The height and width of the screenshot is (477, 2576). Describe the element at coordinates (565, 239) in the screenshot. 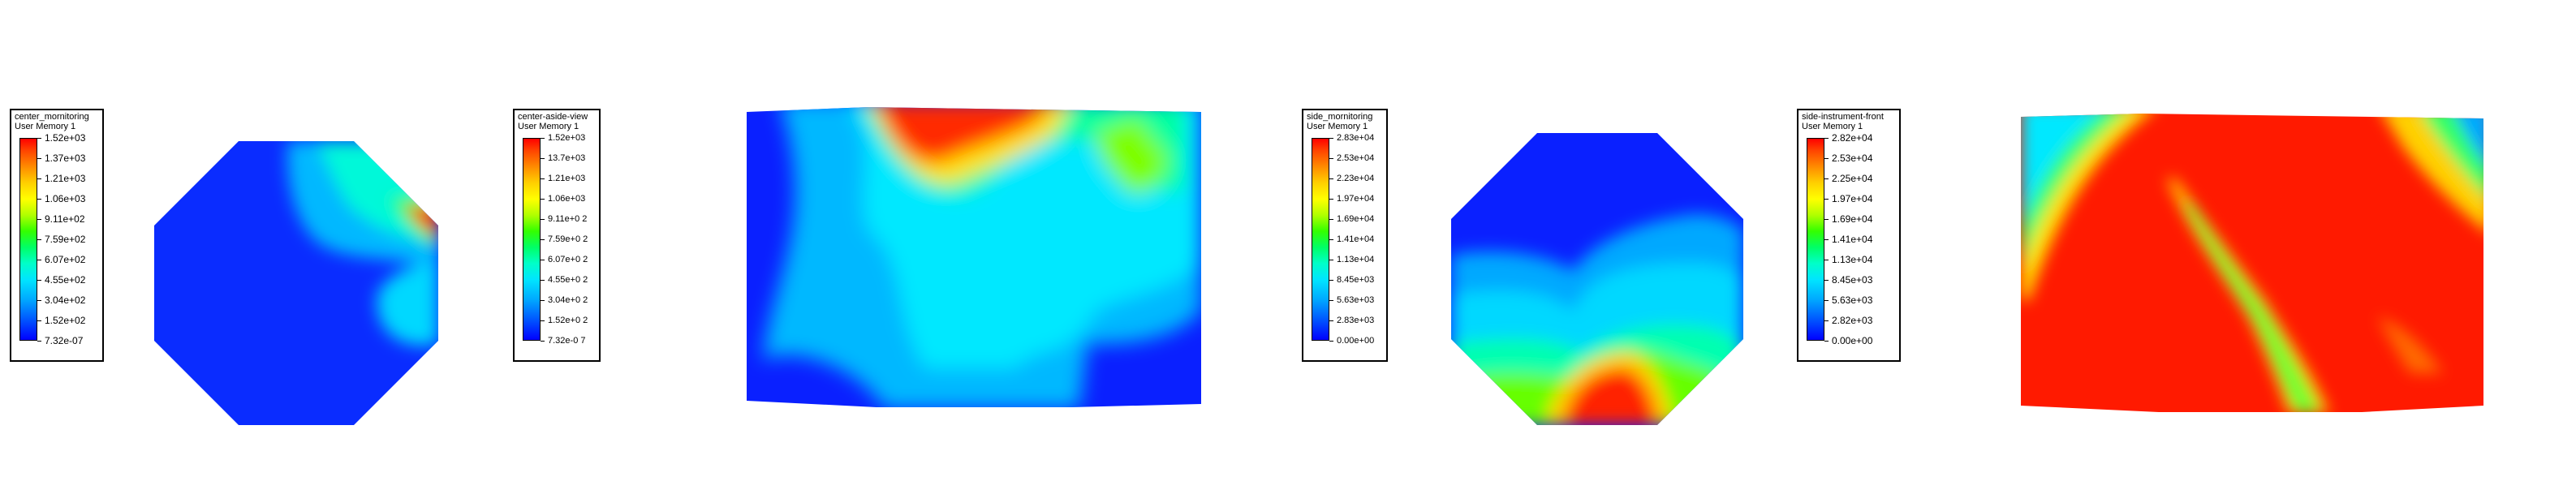

I see `tick-label: 7.59e+0 2` at that location.